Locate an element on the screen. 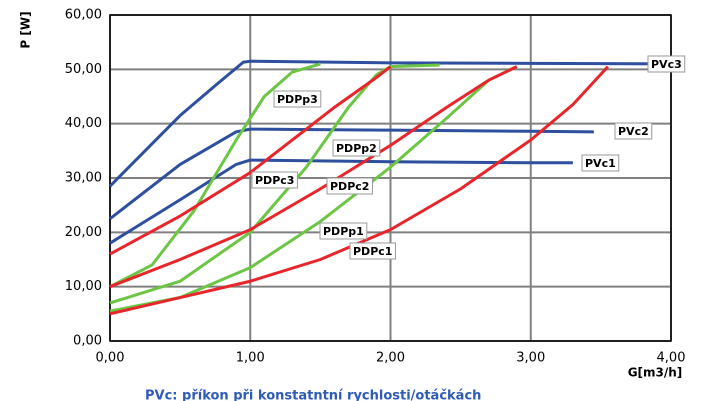  y-tick-label: 0,00 is located at coordinates (87, 341).